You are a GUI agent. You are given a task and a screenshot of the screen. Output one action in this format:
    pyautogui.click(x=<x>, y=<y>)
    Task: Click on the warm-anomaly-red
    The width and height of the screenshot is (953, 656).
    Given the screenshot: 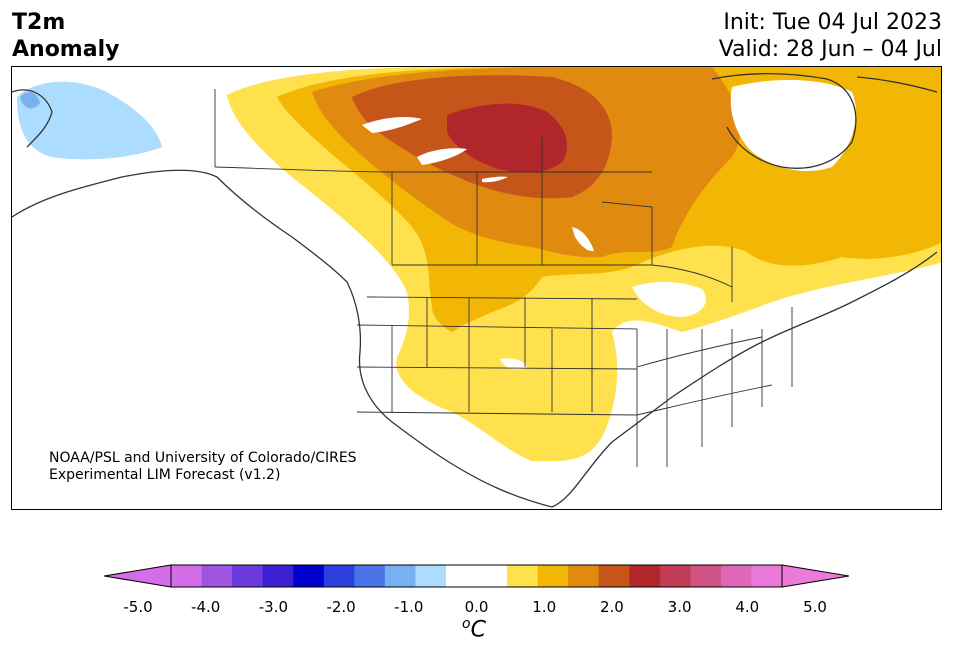 What is the action you would take?
    pyautogui.click(x=507, y=138)
    